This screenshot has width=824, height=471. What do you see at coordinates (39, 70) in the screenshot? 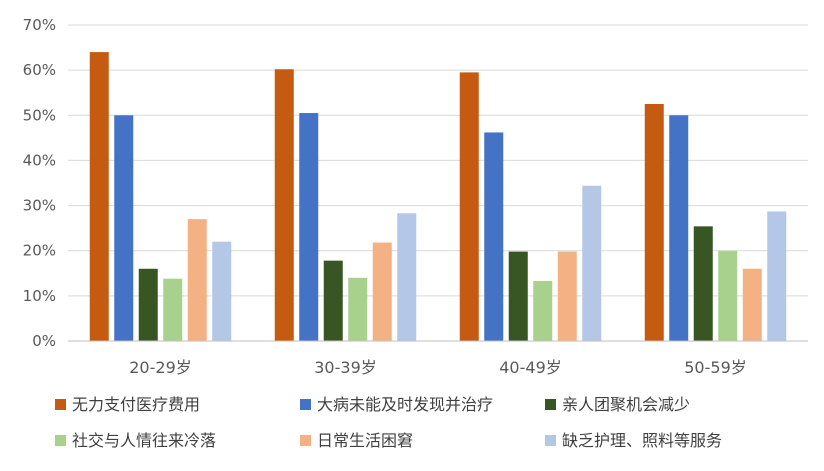
I see `y-tick-label: 60%` at bounding box center [39, 70].